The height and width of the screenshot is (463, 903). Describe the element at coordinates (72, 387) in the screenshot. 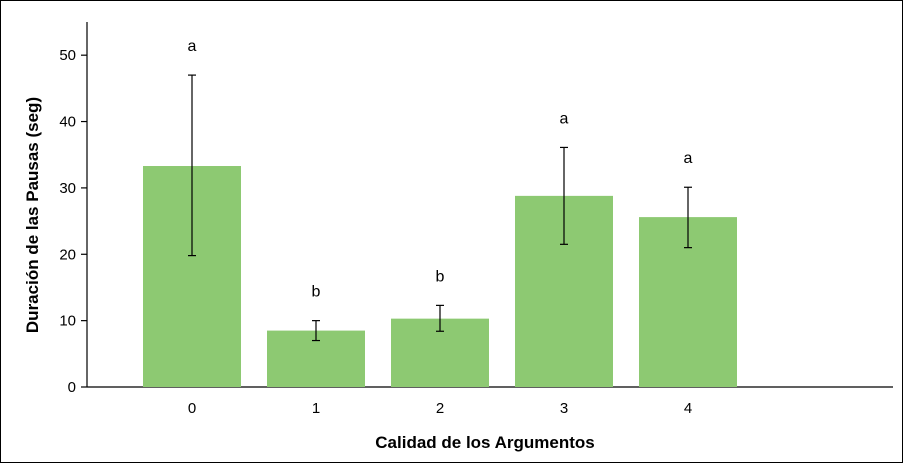

I see `y-tick-label: 0` at that location.